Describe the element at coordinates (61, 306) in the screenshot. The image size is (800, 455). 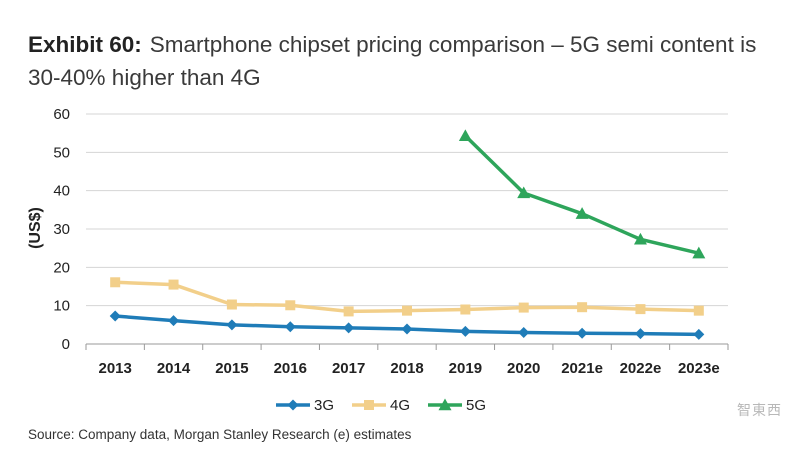
I see `y-tick-label: 10` at that location.